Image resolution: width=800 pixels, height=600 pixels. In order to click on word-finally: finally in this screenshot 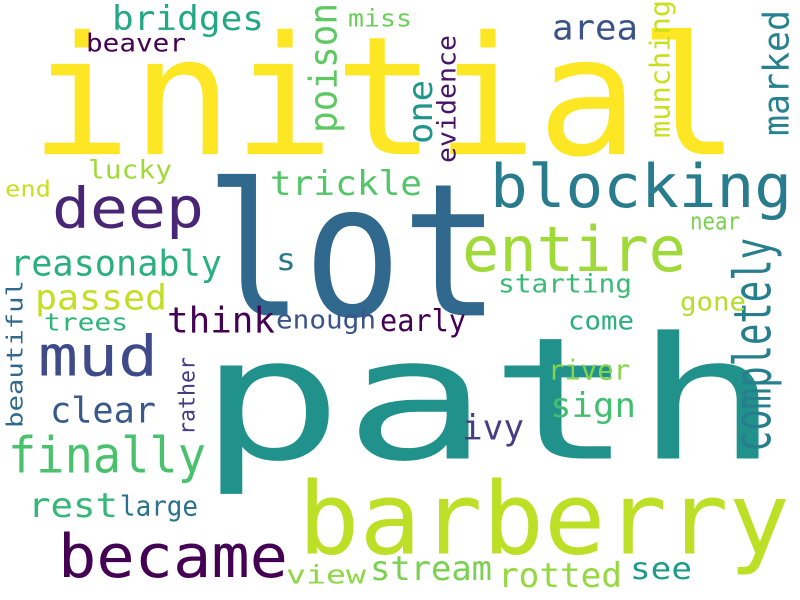, I will do `click(107, 455)`.